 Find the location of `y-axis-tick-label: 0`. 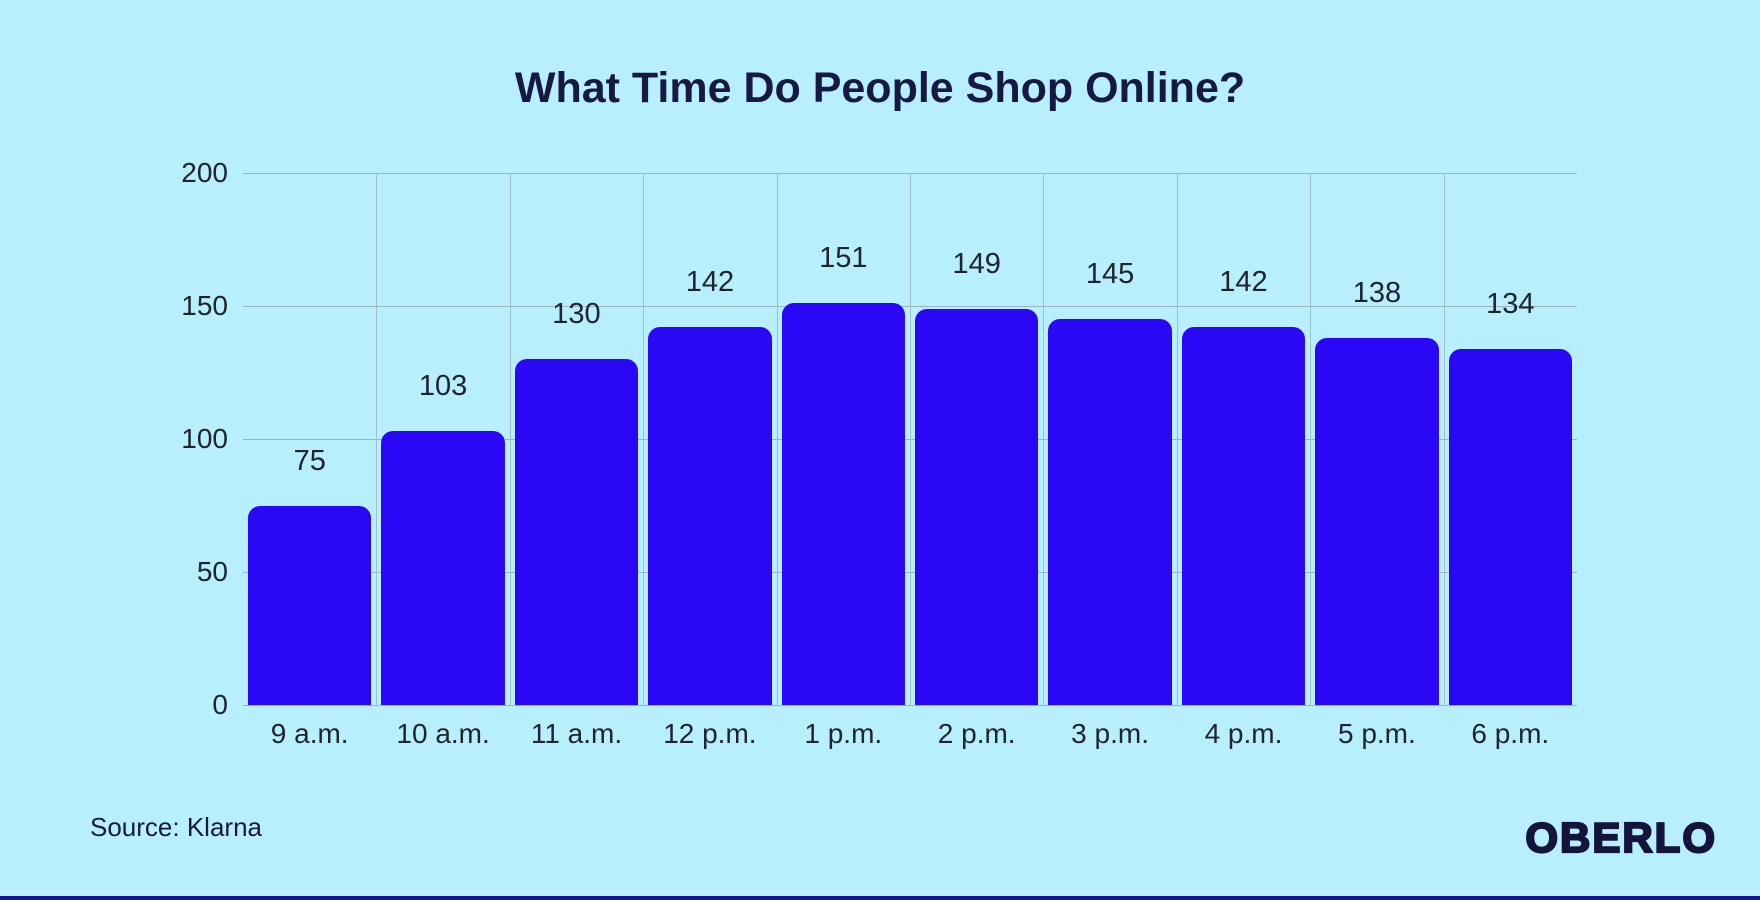

y-axis-tick-label: 0 is located at coordinates (220, 704).